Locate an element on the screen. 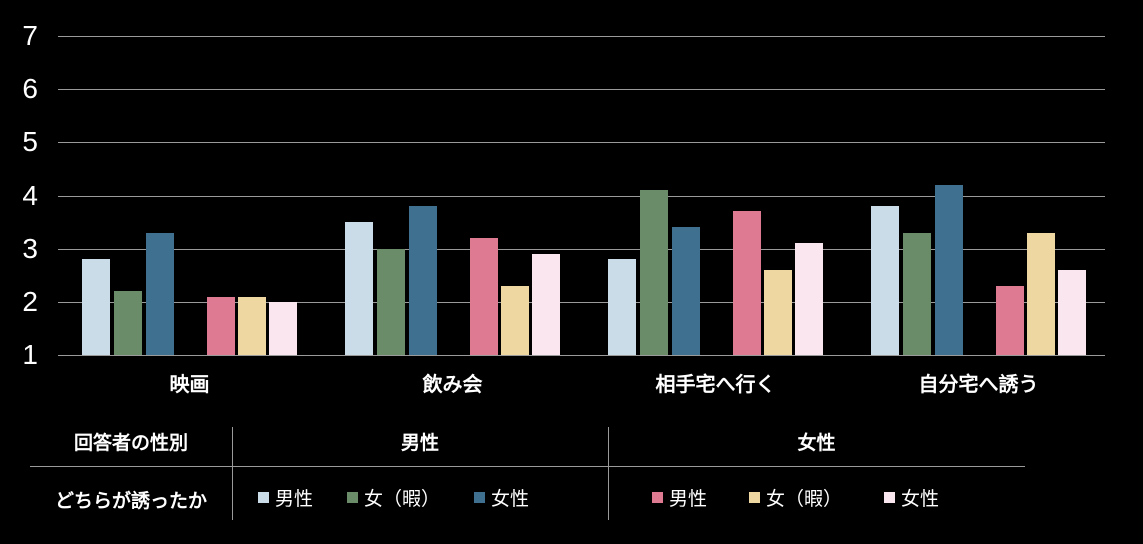 This screenshot has width=1143, height=544. table-header-who-invited: どちらが誘ったか is located at coordinates (130, 501).